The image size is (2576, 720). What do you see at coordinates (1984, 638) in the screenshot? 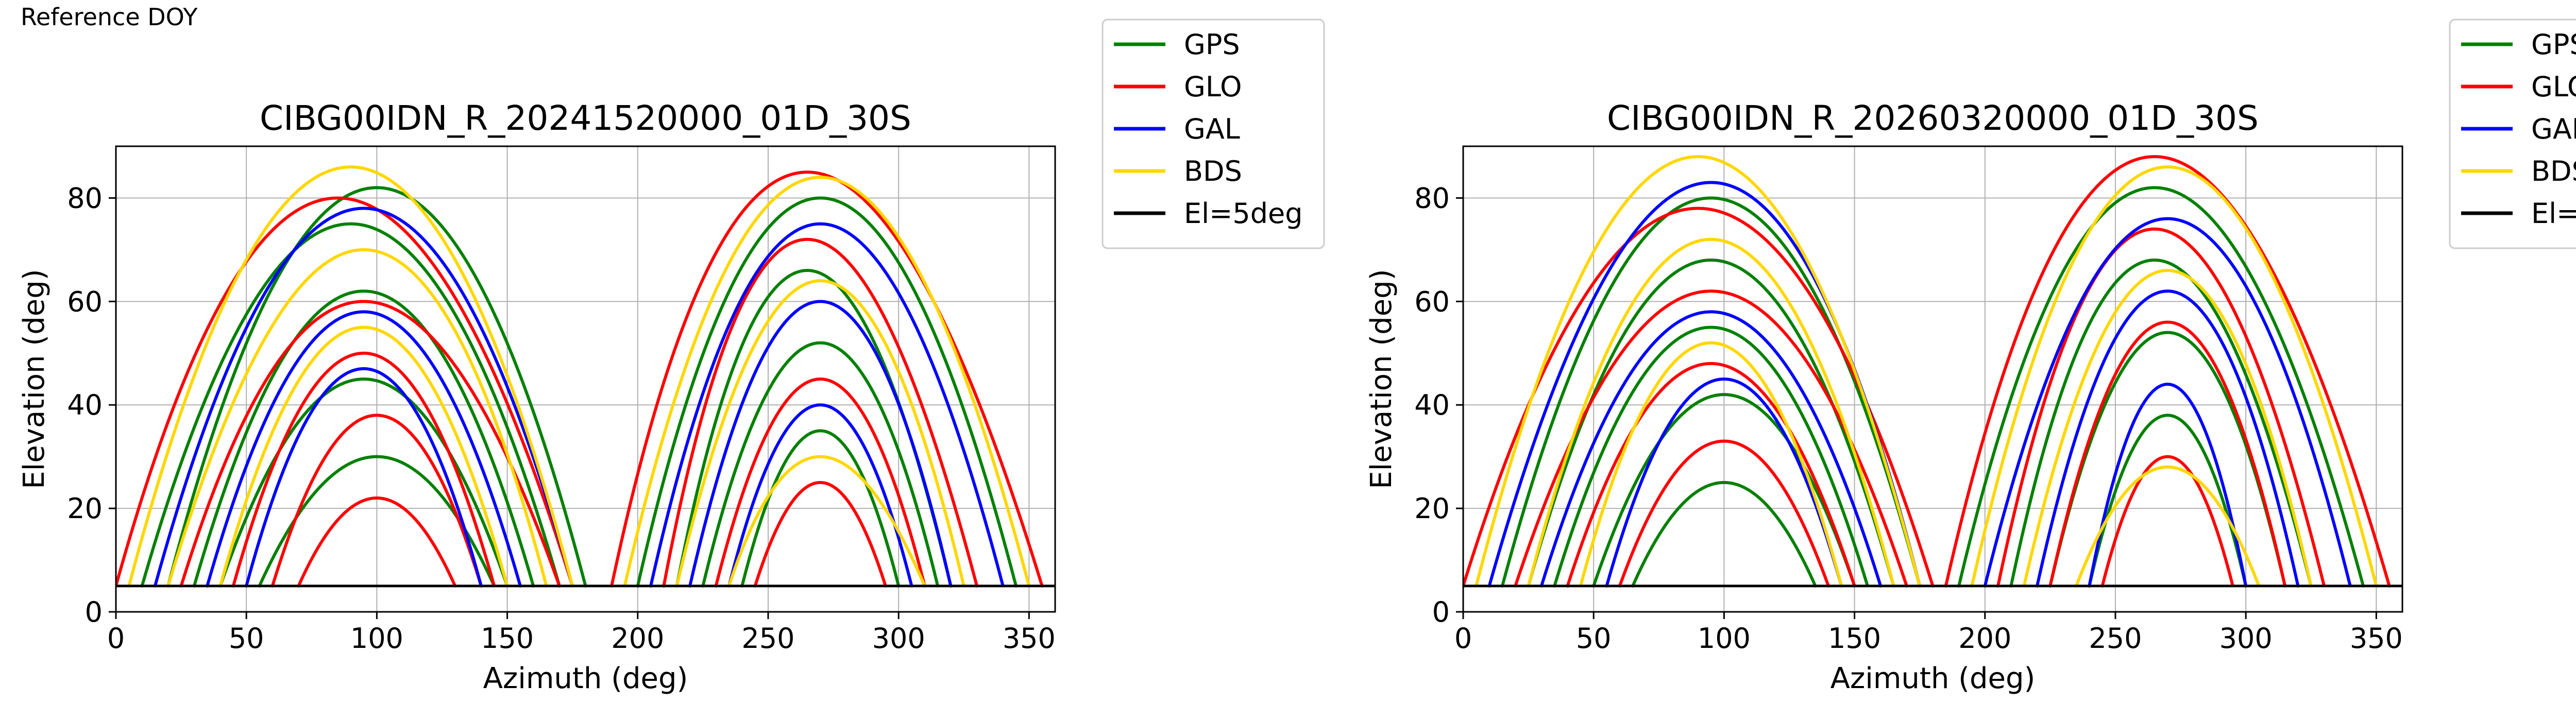
I see `x-tick-label: 200` at bounding box center [1984, 638].